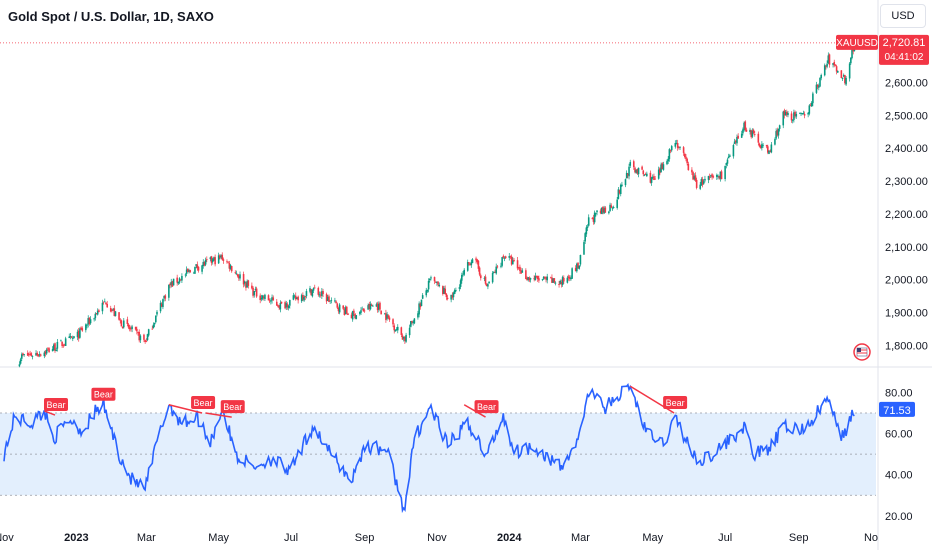  What do you see at coordinates (103, 394) in the screenshot?
I see `bear-label-box` at bounding box center [103, 394].